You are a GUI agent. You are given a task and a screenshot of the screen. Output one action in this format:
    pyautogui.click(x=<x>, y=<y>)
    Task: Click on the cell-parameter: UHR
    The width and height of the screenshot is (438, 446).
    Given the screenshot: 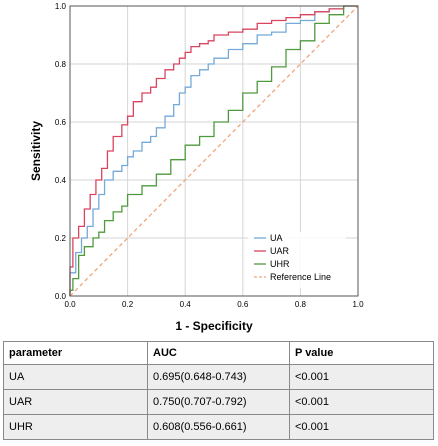 What is the action you would take?
    pyautogui.click(x=75, y=427)
    